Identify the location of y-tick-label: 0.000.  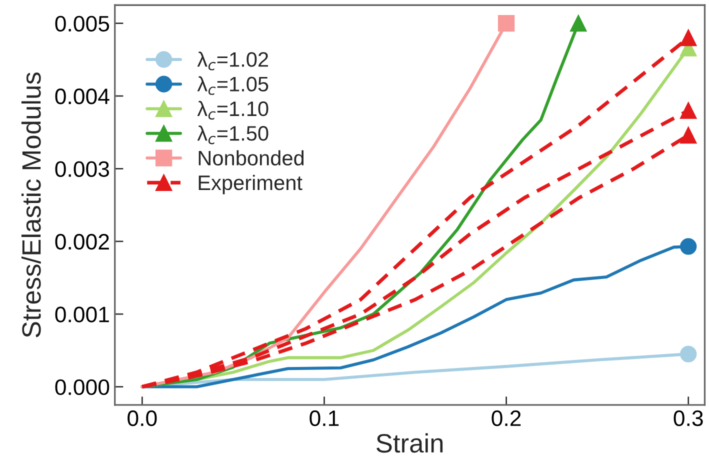
(82, 387).